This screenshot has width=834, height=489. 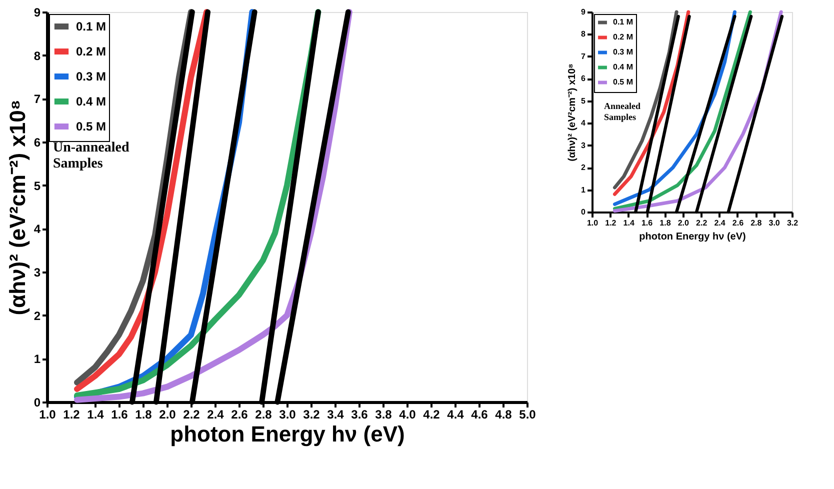 I want to click on x-tick-label: 3.4, so click(x=335, y=415).